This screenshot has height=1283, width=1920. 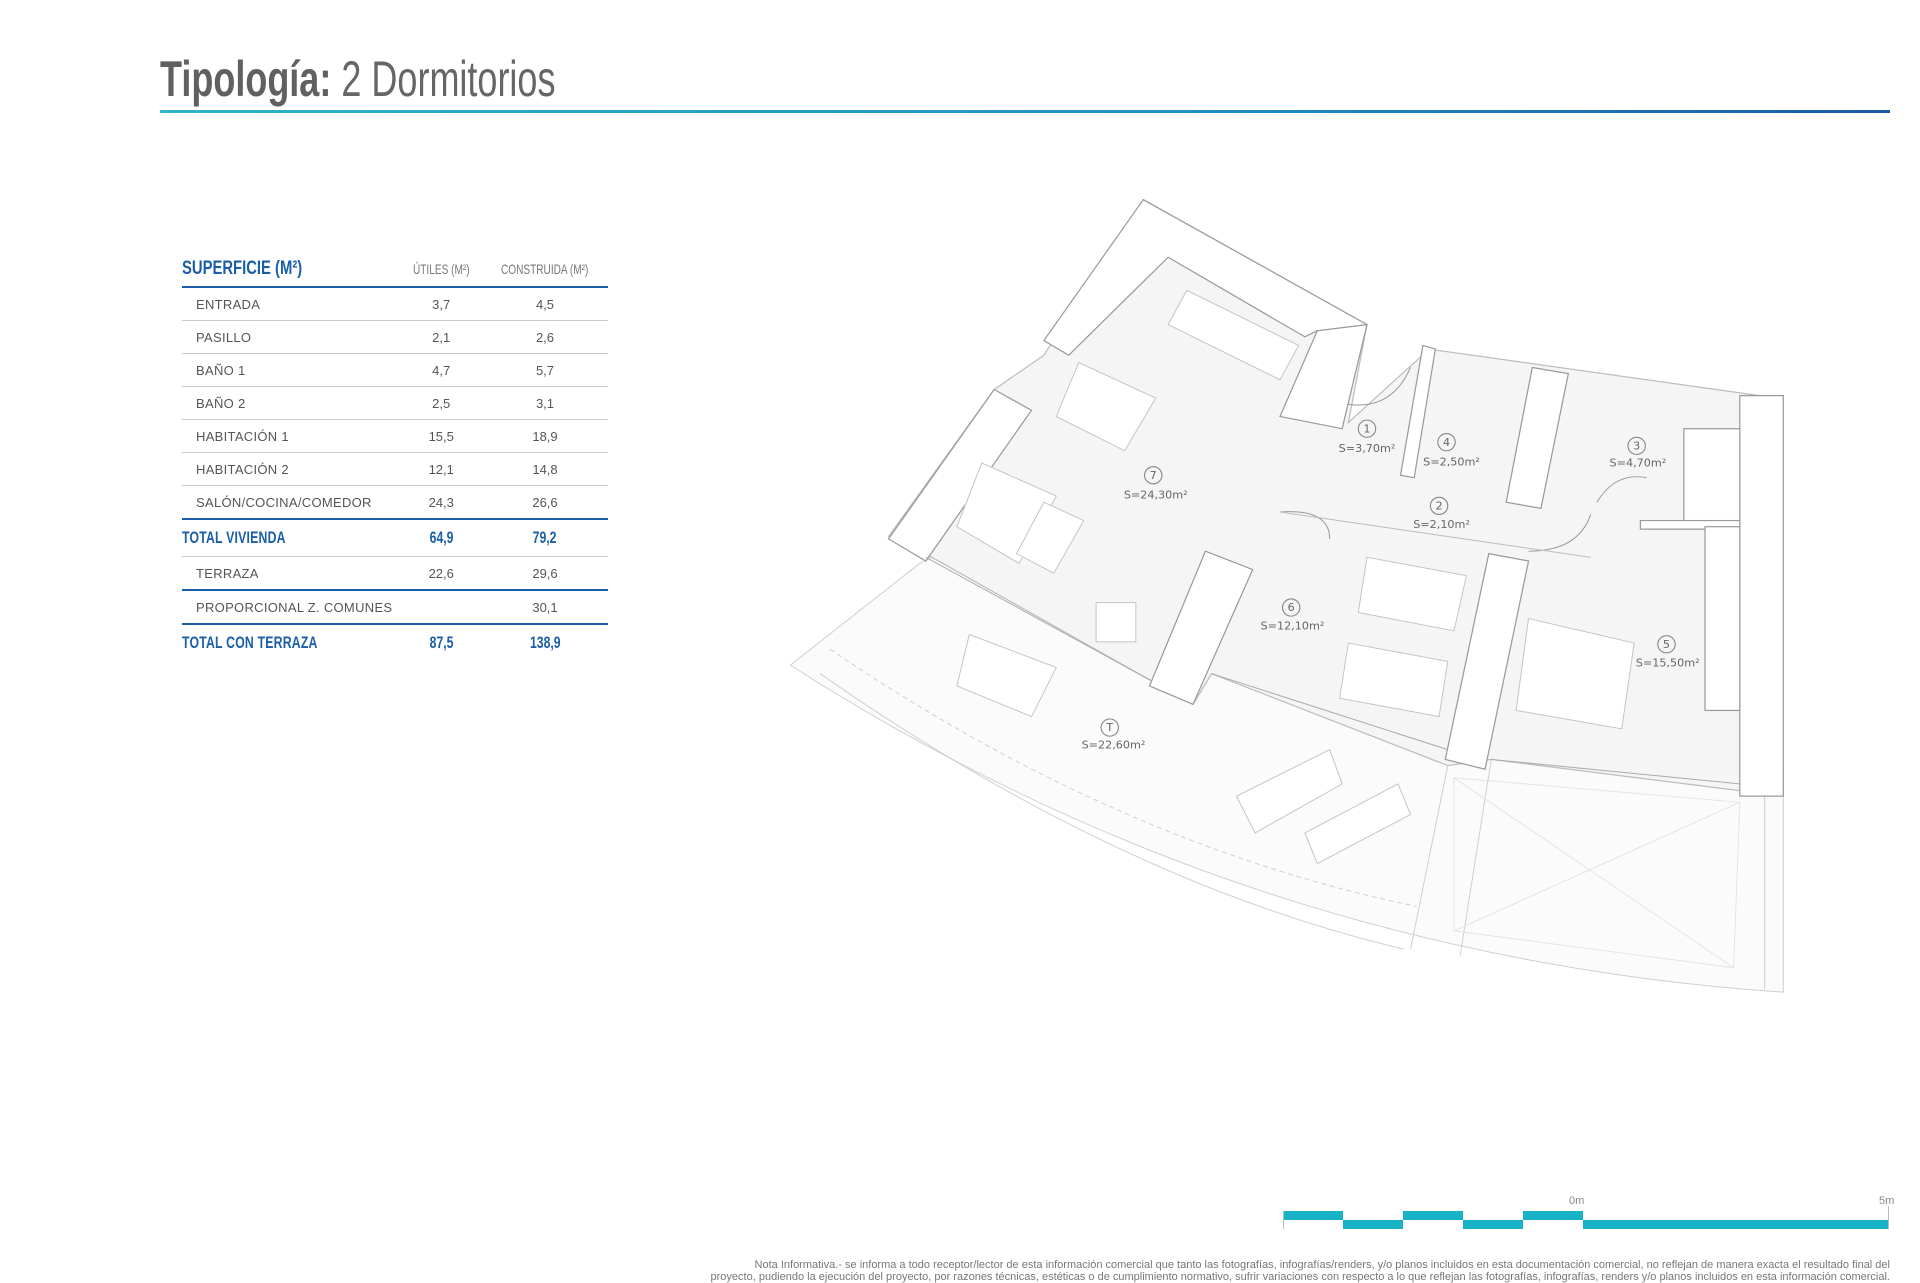 What do you see at coordinates (441, 607) in the screenshot?
I see `row-utiles` at bounding box center [441, 607].